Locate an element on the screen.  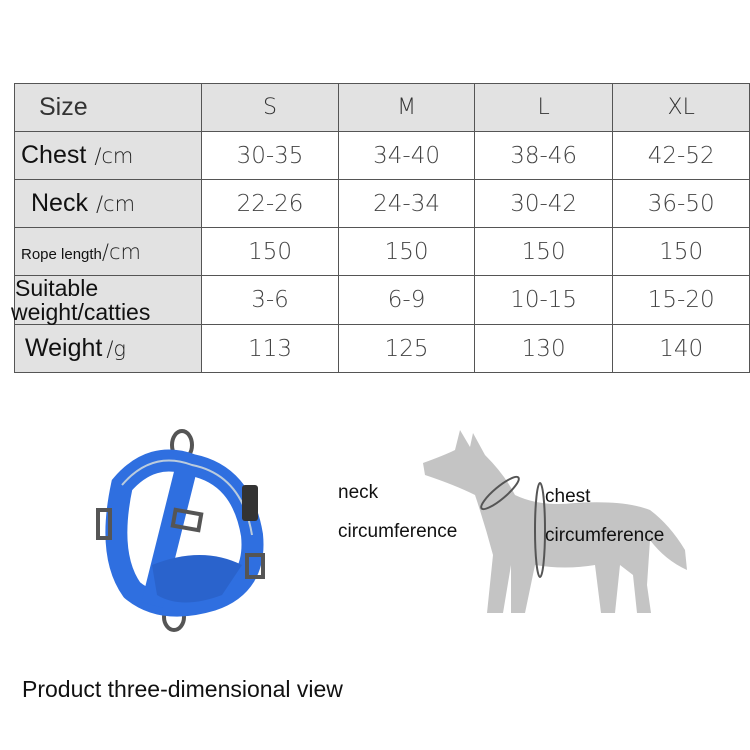
row-label: Chest/cm is located at coordinates (108, 155).